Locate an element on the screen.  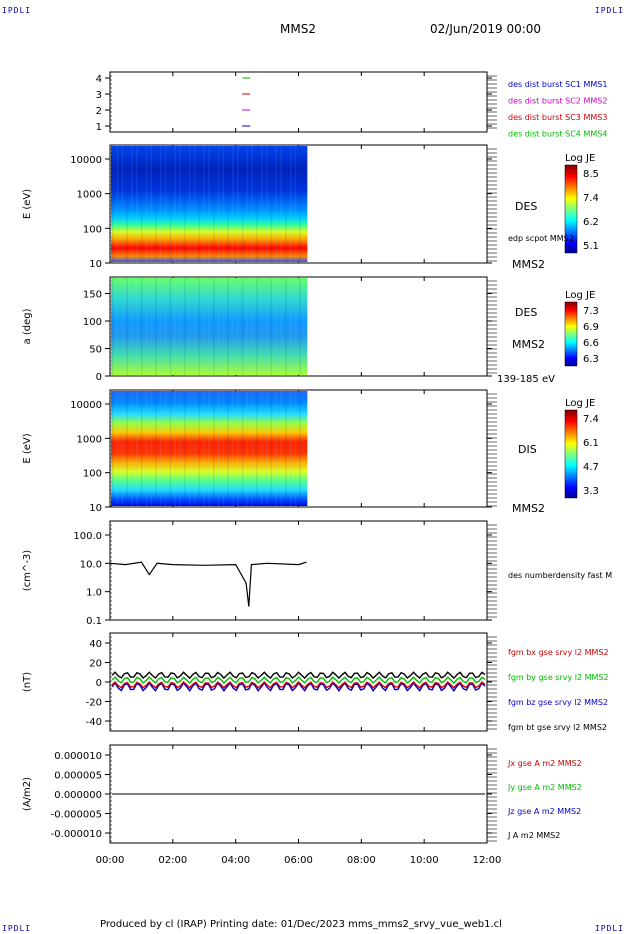
p6-ytick-label: 20 is located at coordinates (95, 664).